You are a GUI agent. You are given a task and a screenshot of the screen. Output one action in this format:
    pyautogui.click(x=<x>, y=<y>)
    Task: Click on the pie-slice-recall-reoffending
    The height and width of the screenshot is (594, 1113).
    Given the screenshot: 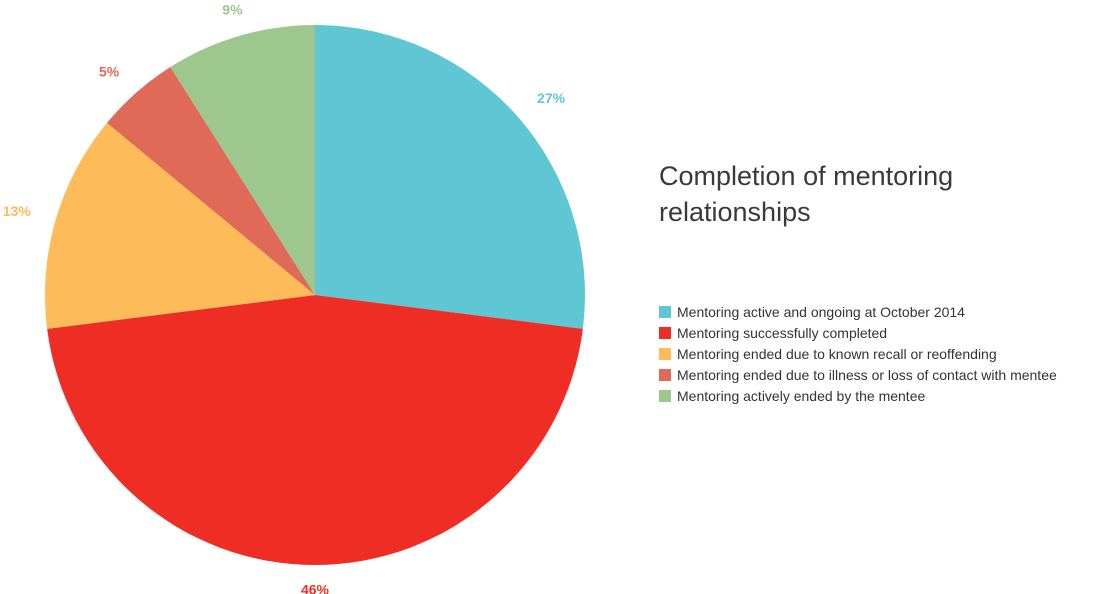 What is the action you would take?
    pyautogui.click(x=180, y=225)
    